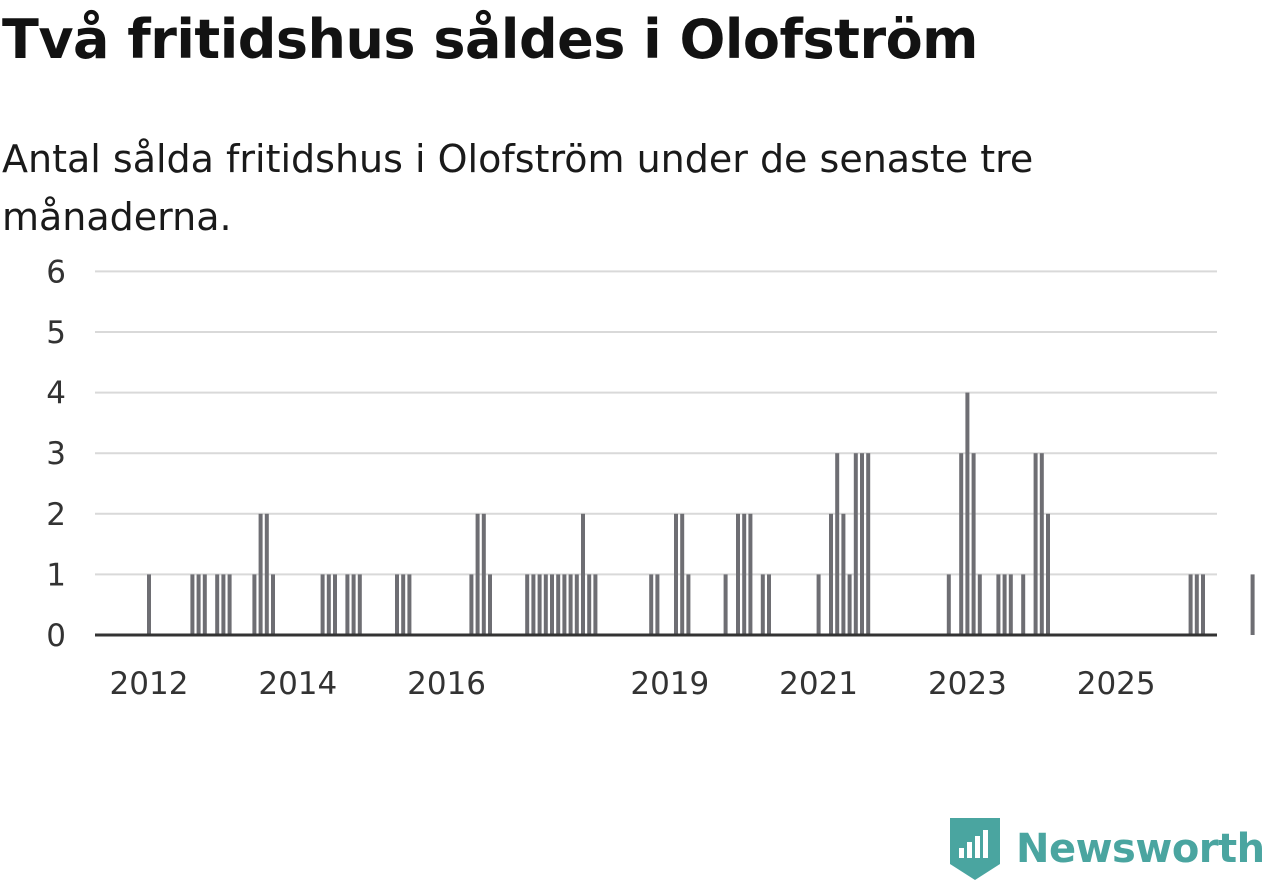 The image size is (1262, 880). I want to click on x-tick-label: 2025, so click(1116, 684).